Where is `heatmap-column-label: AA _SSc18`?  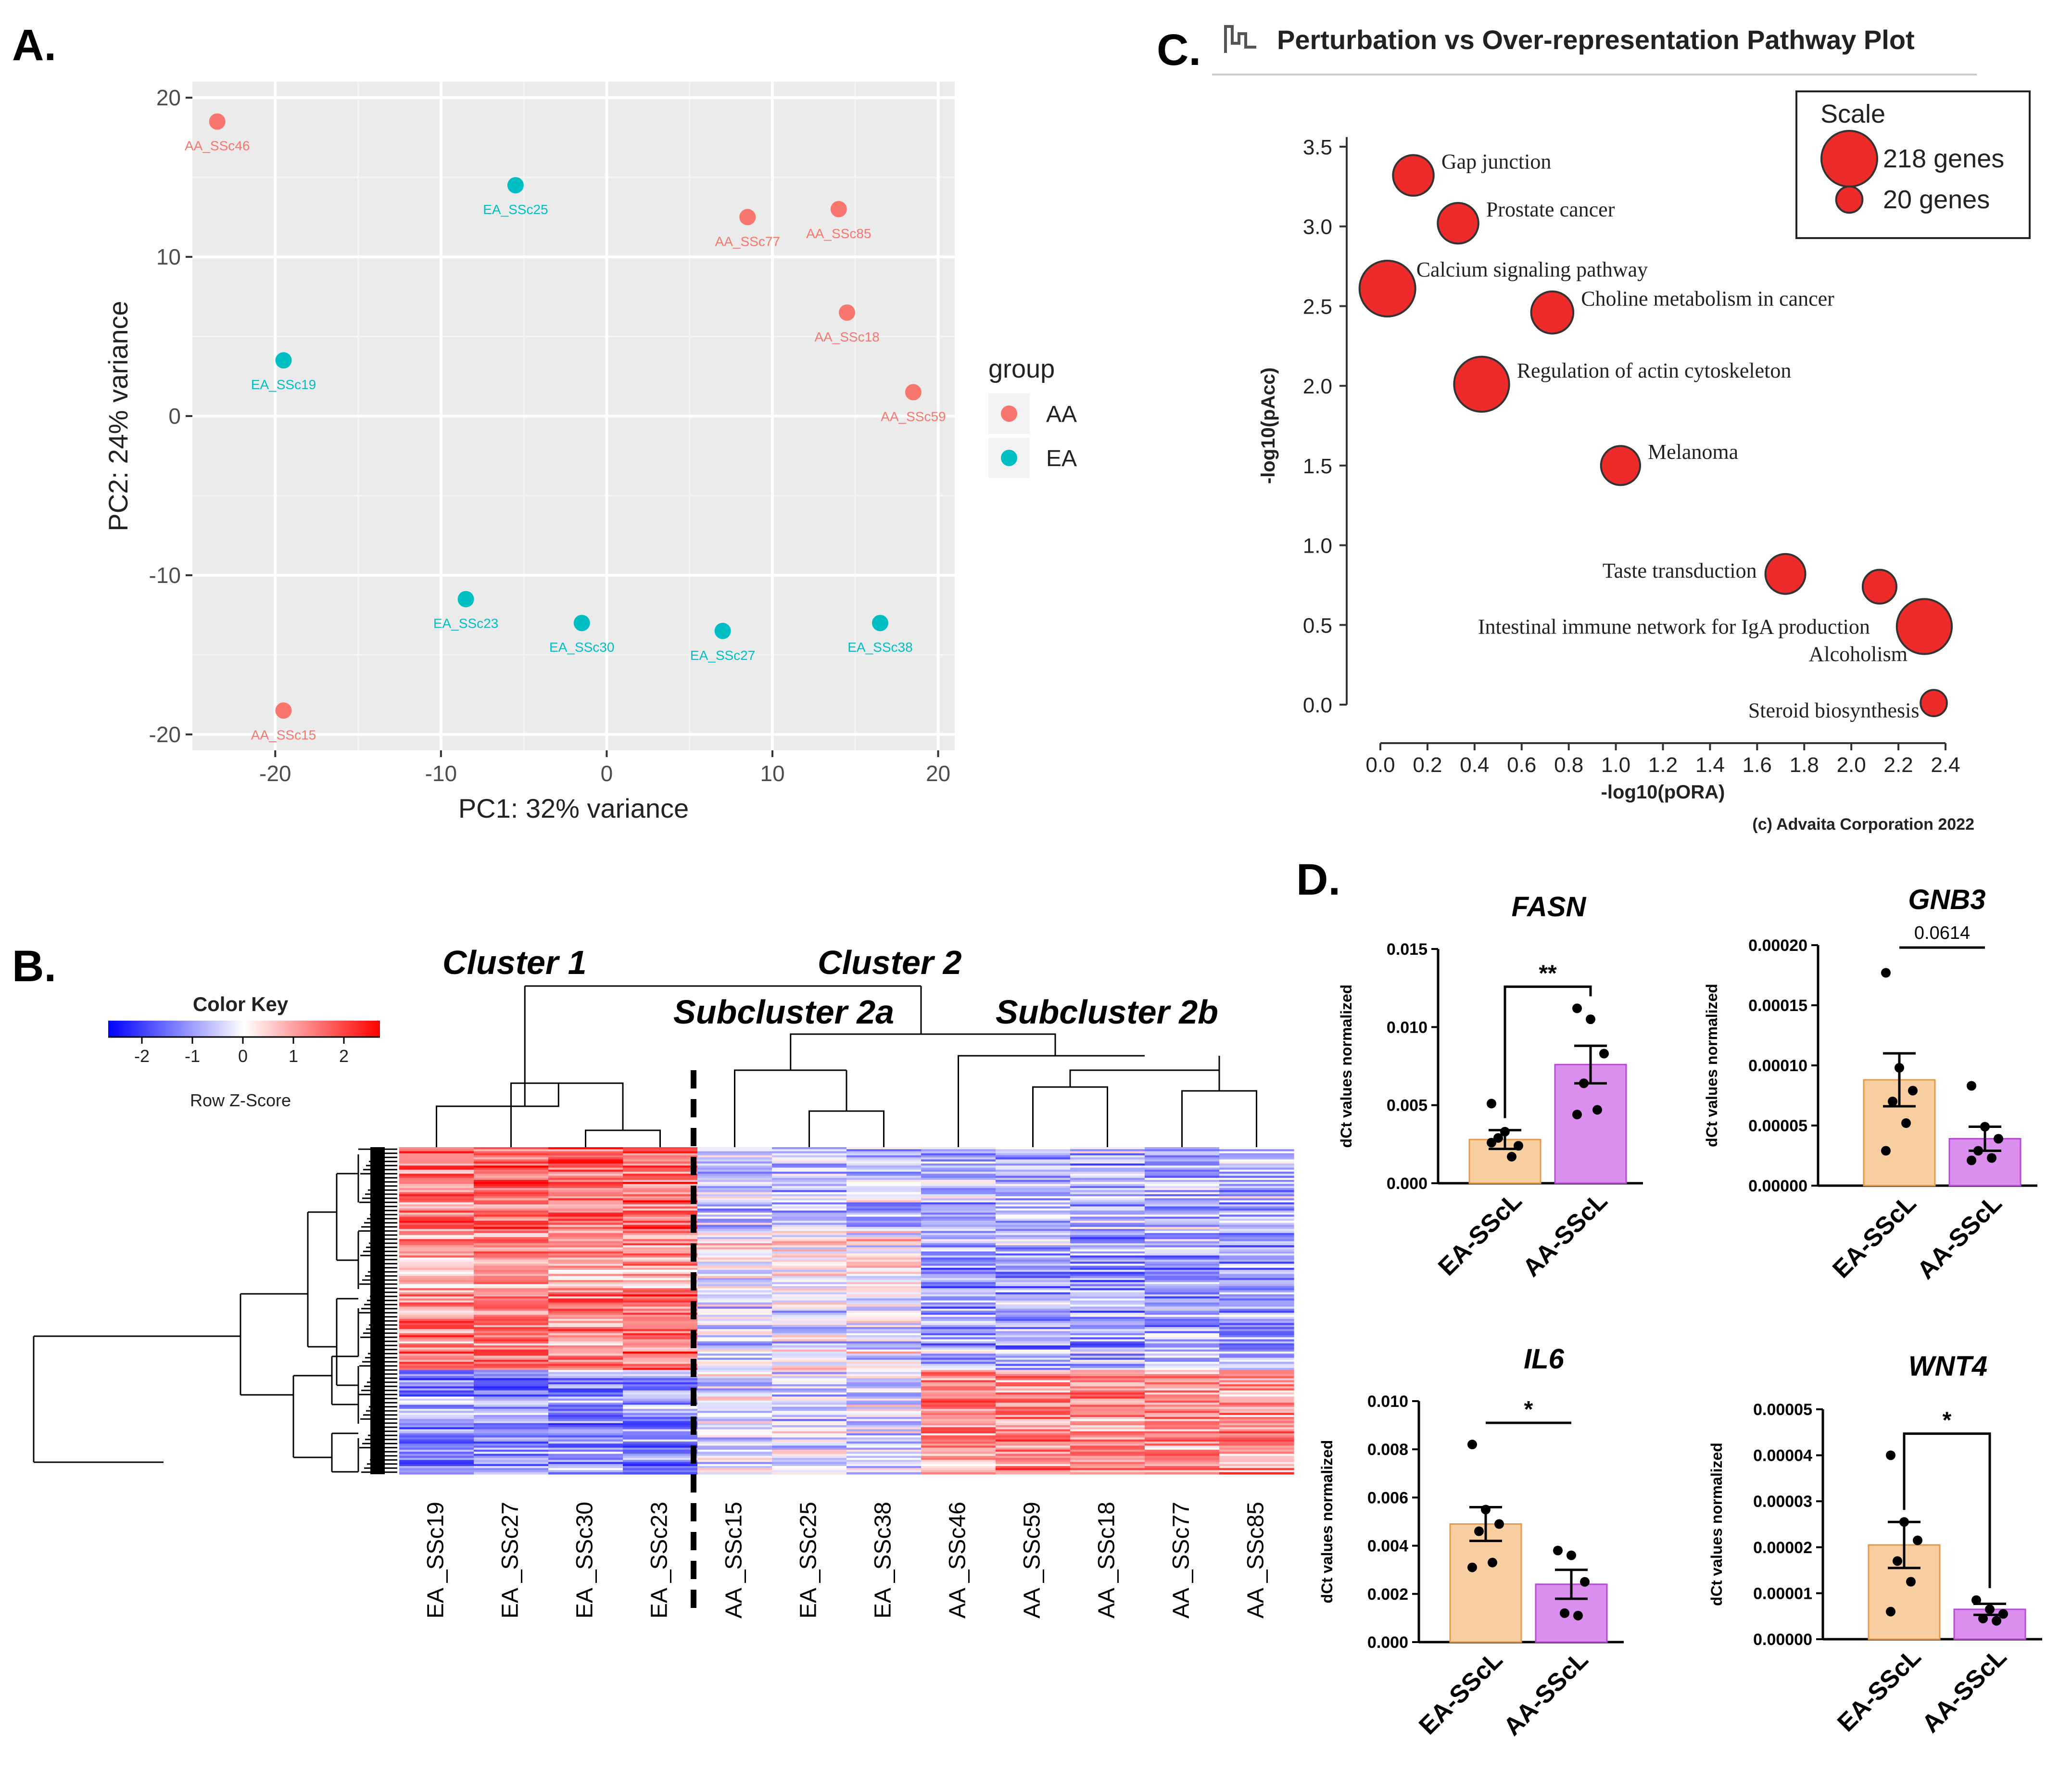
heatmap-column-label: AA _SSc18 is located at coordinates (1107, 1560).